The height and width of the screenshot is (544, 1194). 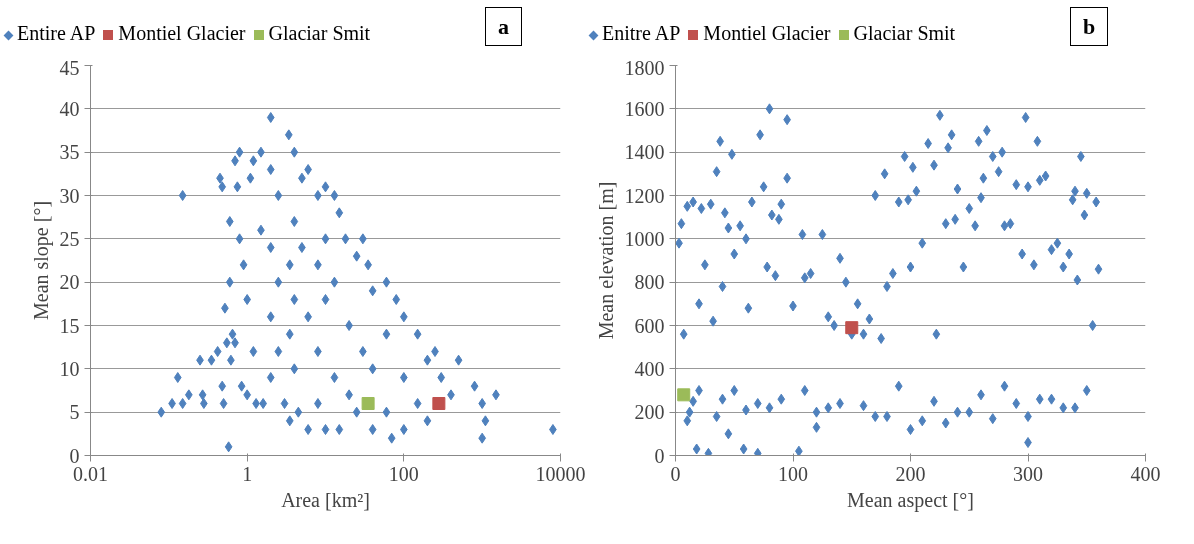 I want to click on y-tick-label: 40, so click(x=69, y=108).